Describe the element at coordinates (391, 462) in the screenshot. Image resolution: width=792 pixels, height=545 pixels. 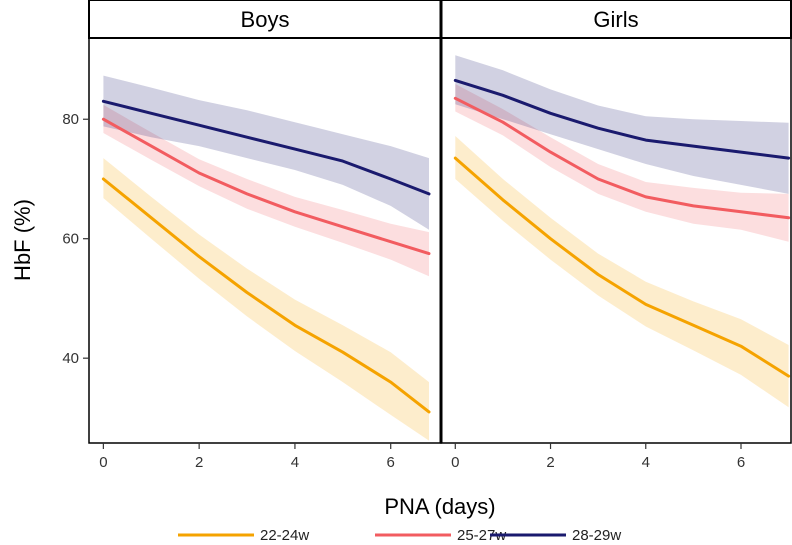
I see `x-tick-label-boys: 6` at that location.